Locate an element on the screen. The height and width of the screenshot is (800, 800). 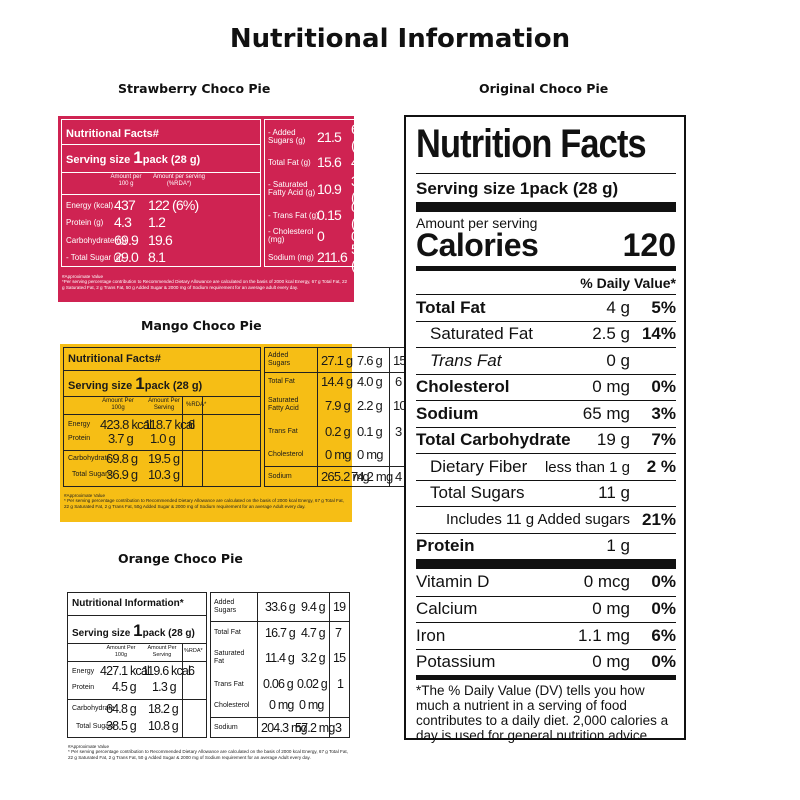
orange-heading: Orange Choco Pie is located at coordinates (180, 558).